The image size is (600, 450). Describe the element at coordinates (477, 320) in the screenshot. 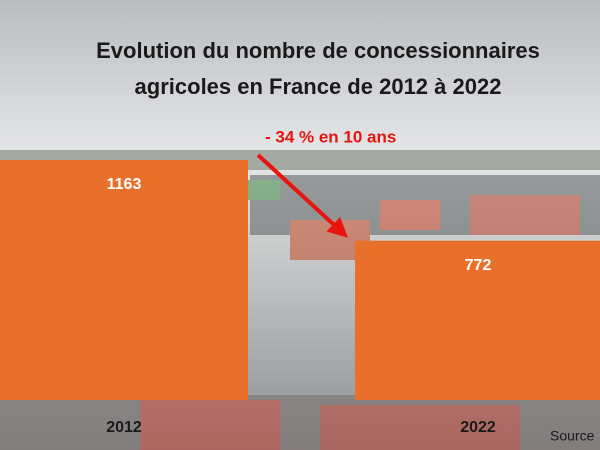

I see `bar` at that location.